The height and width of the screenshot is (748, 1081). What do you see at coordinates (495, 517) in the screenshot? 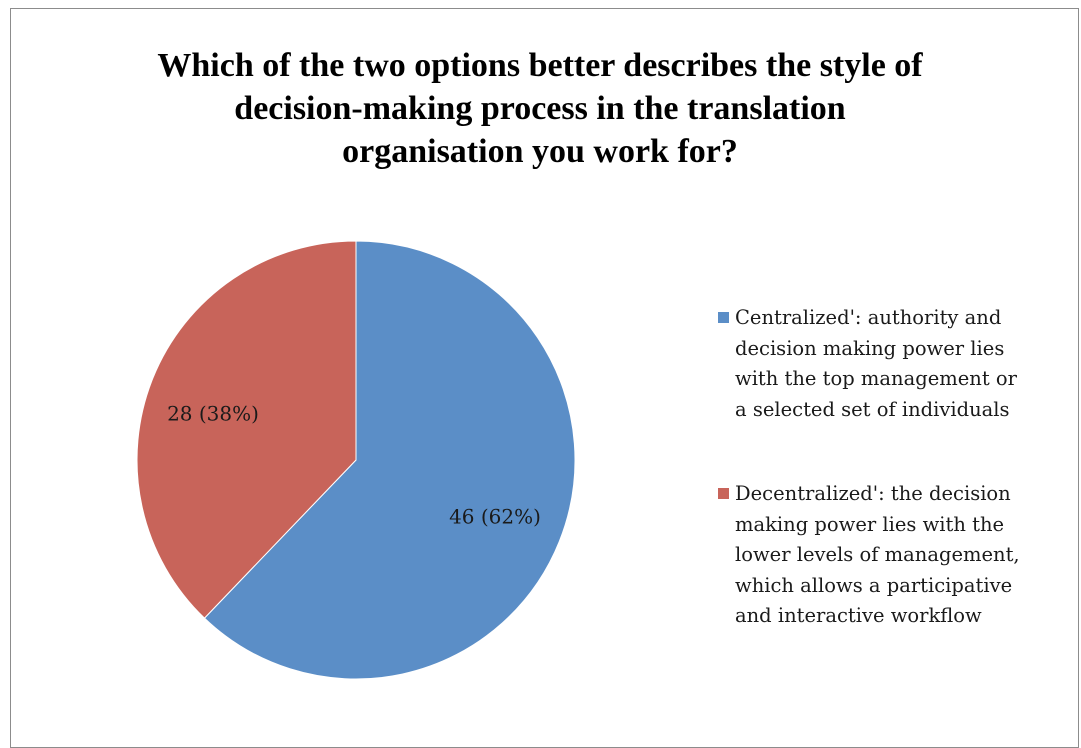
I see `data-label-centralized: 46 (62%)` at bounding box center [495, 517].